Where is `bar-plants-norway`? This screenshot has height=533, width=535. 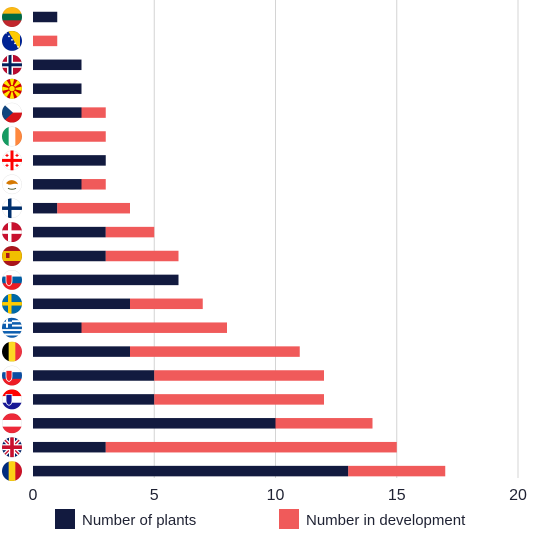
bar-plants-norway is located at coordinates (57, 65).